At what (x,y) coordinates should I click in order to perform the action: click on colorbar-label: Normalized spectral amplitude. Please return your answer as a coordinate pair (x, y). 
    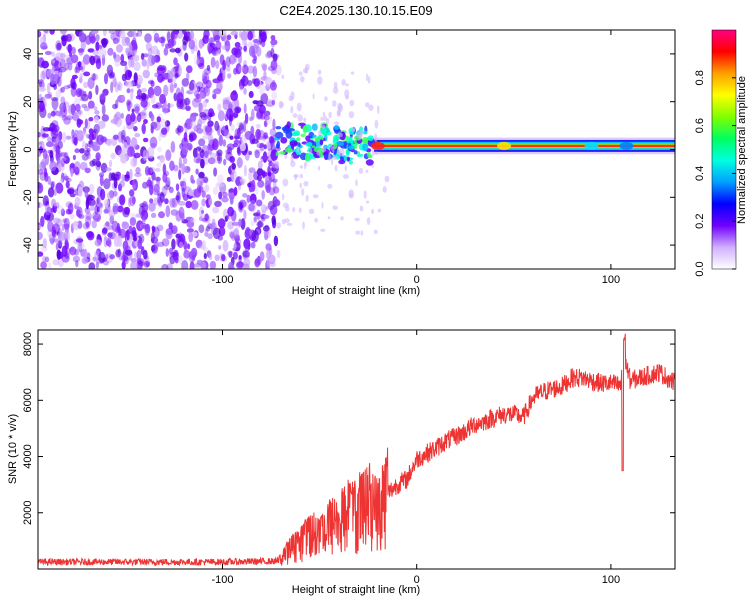
    Looking at the image, I should click on (742, 150).